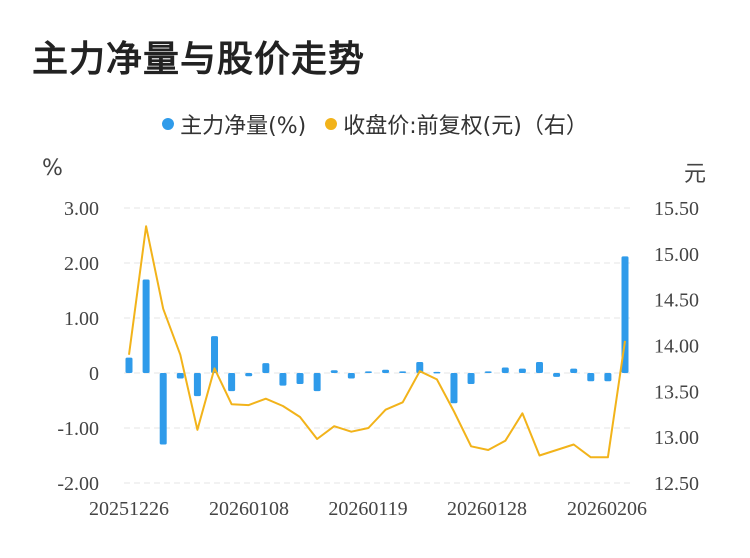 Image resolution: width=750 pixels, height=558 pixels. What do you see at coordinates (676, 347) in the screenshot?
I see `right-tick-label: 14.00` at bounding box center [676, 347].